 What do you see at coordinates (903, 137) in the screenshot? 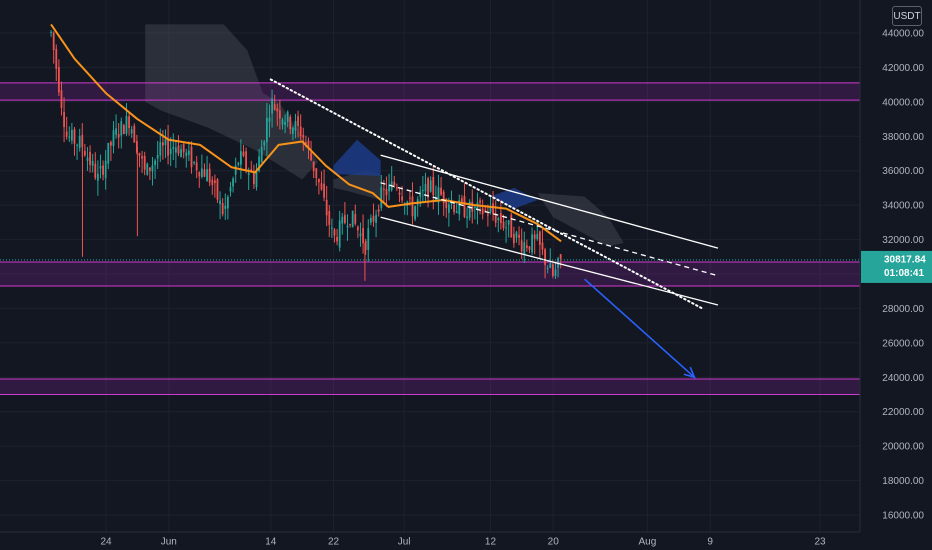
I see `price-tick-label: 38000.00` at bounding box center [903, 137].